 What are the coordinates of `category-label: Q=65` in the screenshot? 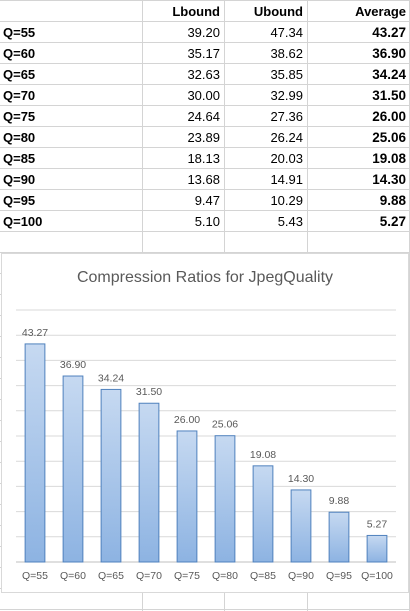 It's located at (111, 576).